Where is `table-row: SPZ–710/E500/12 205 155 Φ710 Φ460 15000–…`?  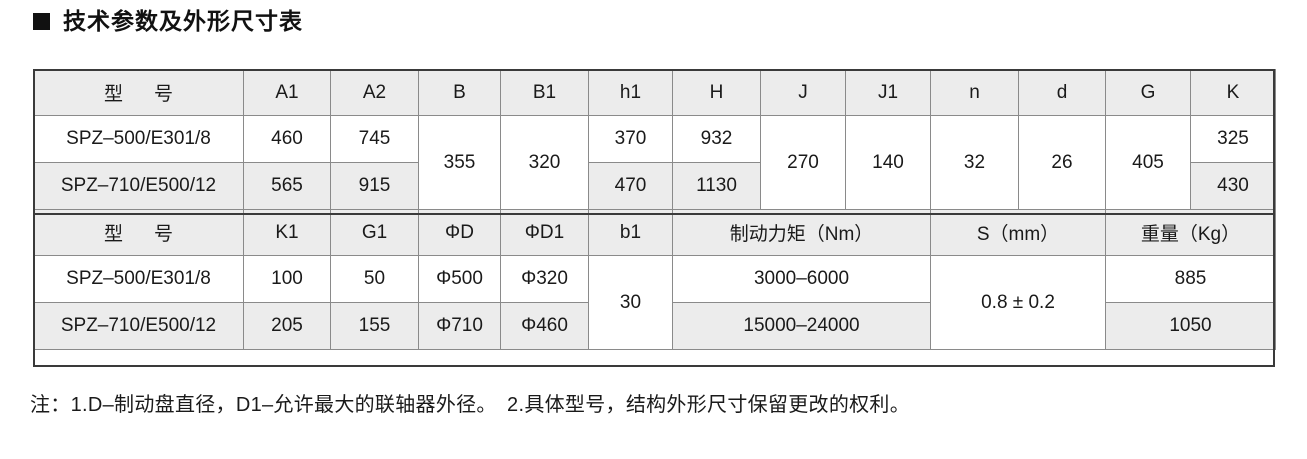 table-row: SPZ–710/E500/12 205 155 Φ710 Φ460 15000–… is located at coordinates (654, 326).